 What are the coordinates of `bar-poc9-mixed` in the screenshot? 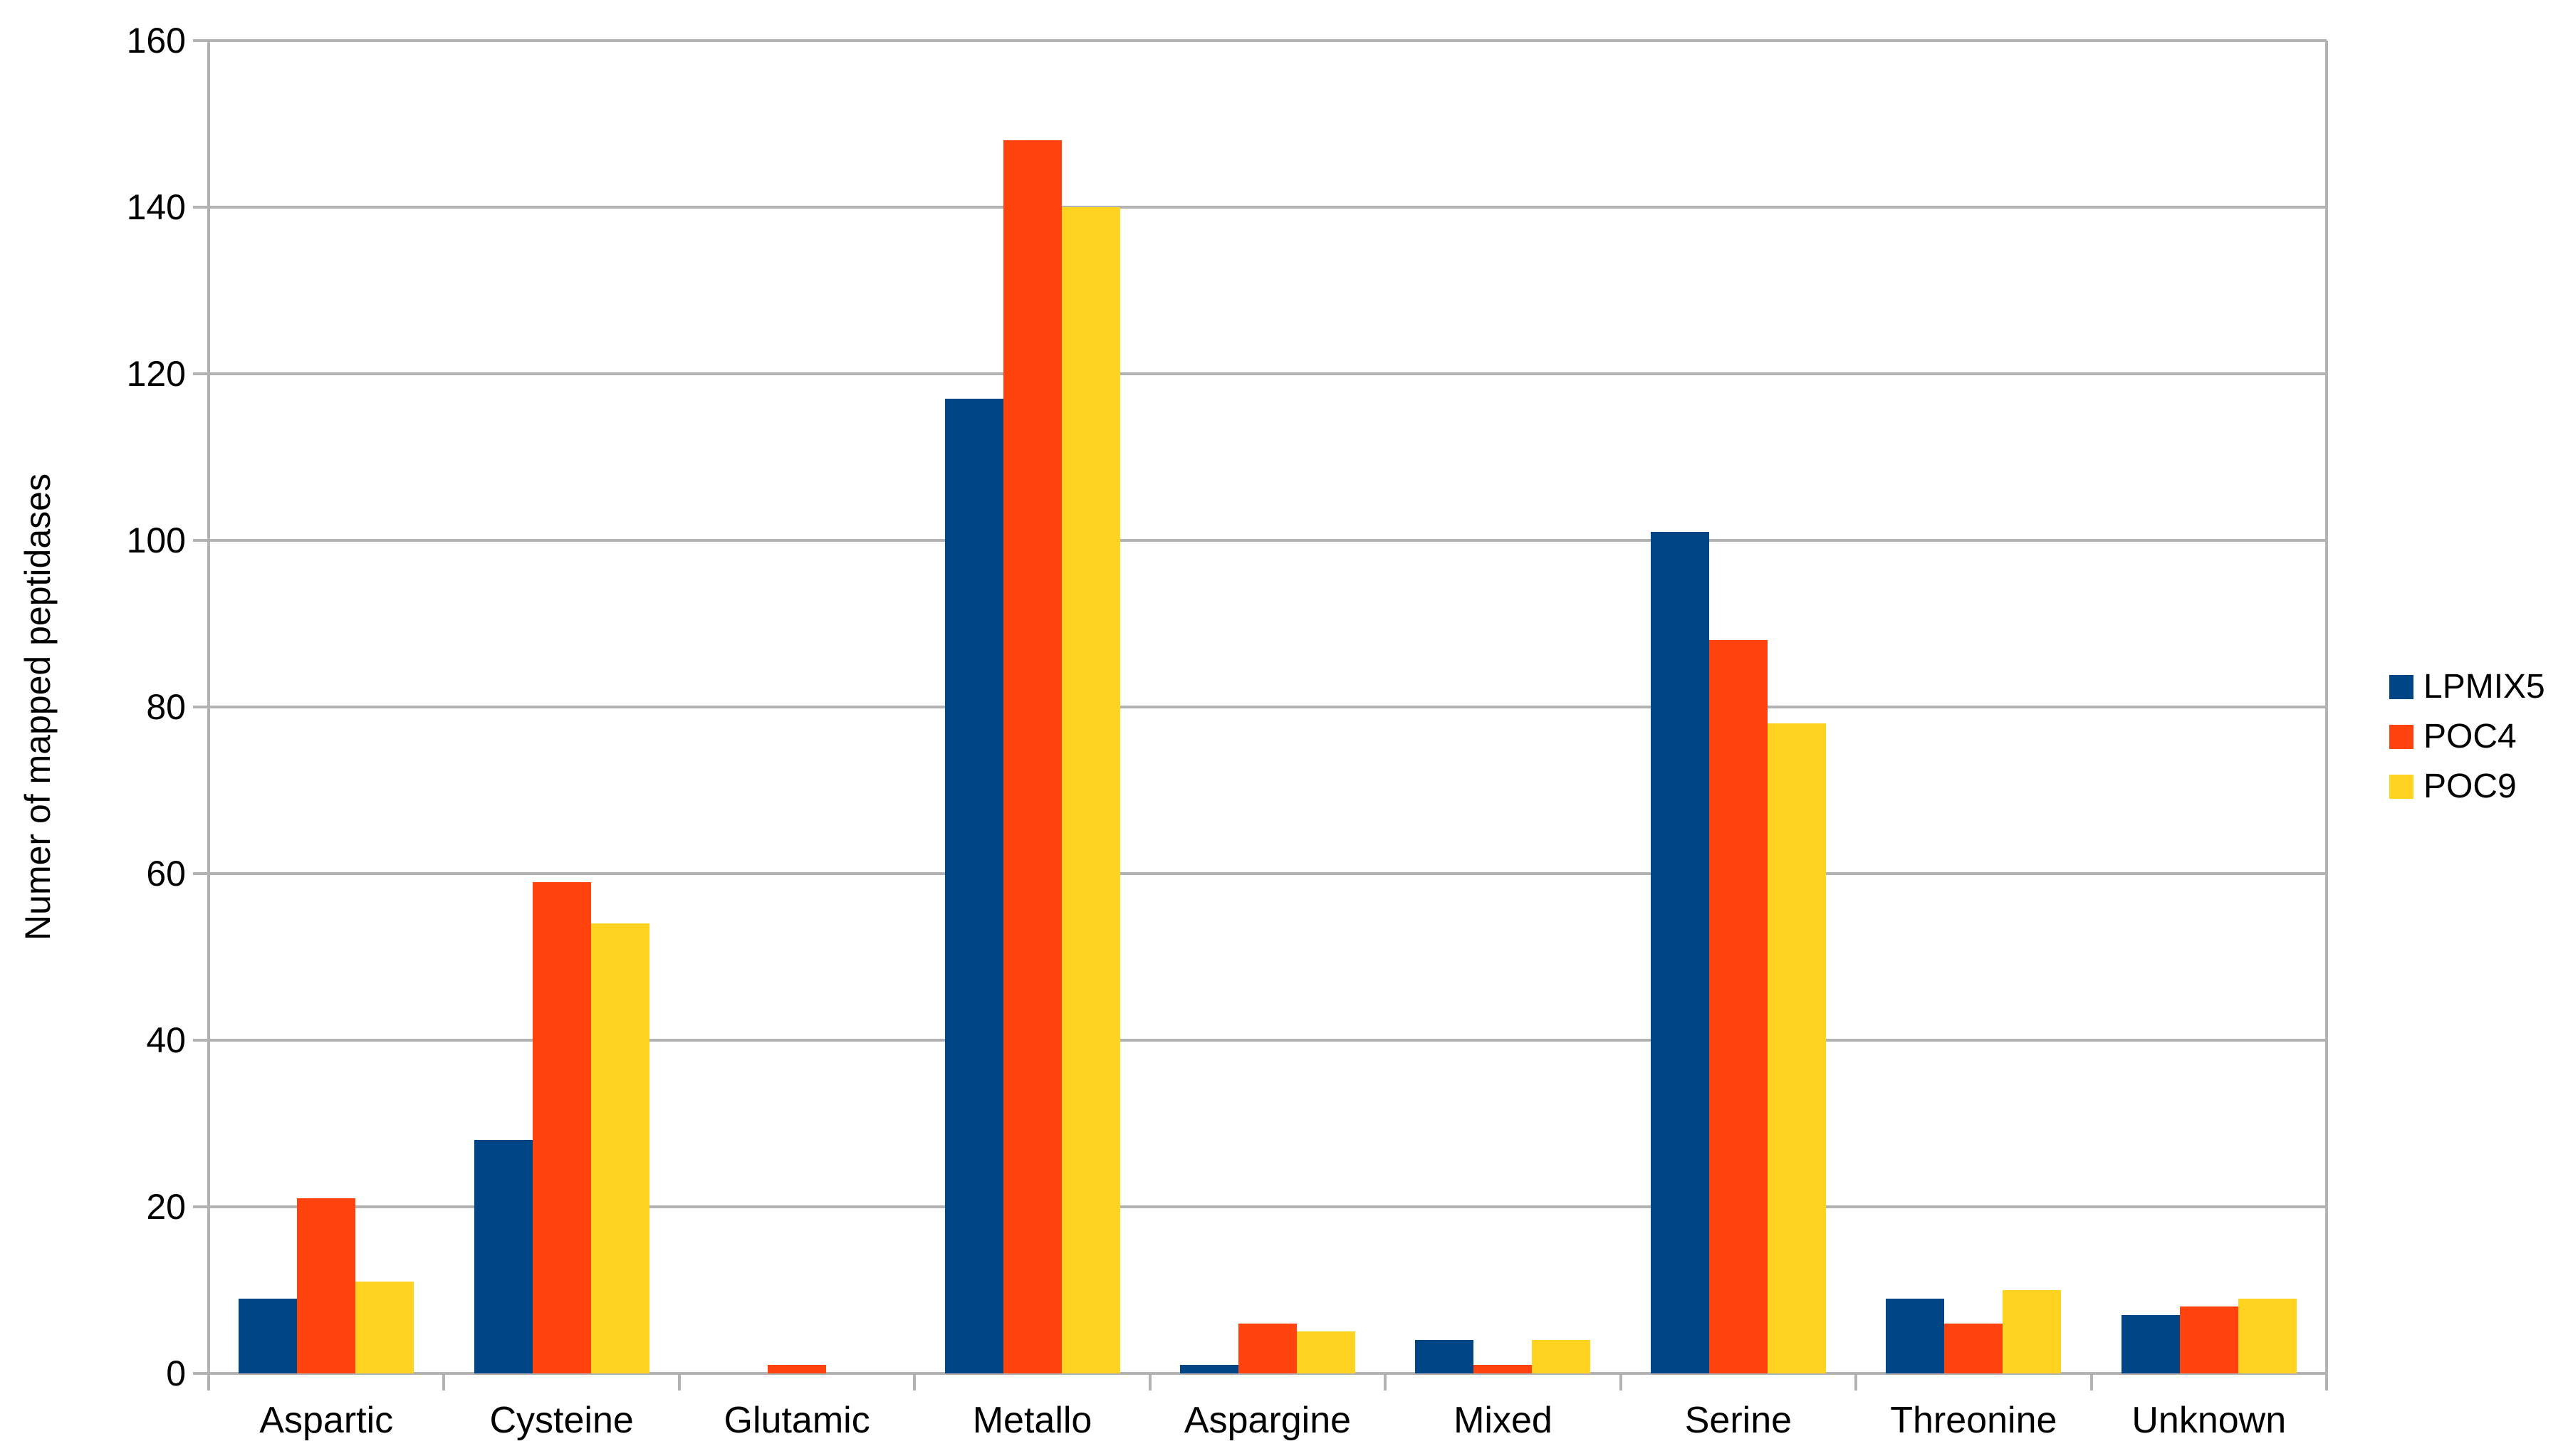 It's located at (1561, 1356).